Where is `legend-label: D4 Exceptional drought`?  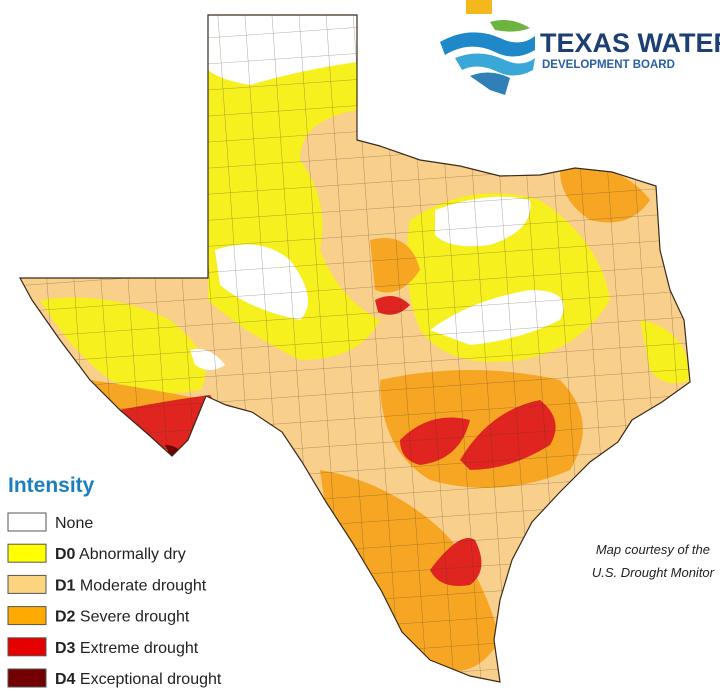 legend-label: D4 Exceptional drought is located at coordinates (138, 679).